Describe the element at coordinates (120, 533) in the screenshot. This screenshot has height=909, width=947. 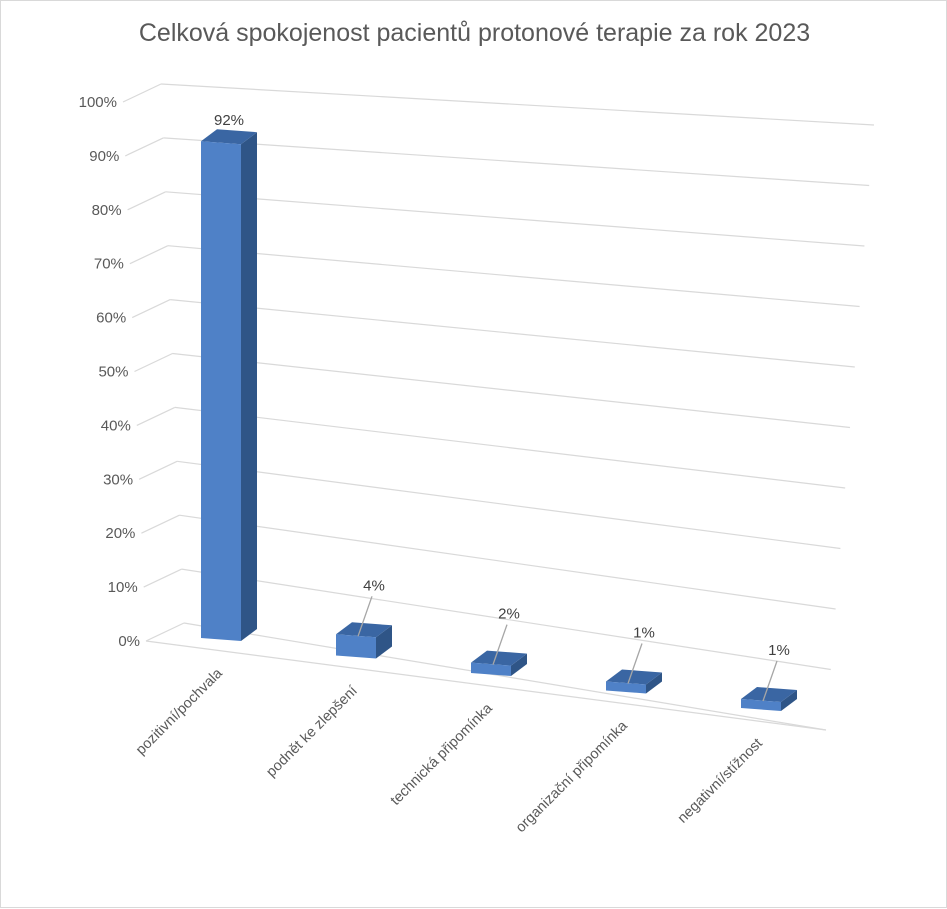
I see `y-tick-label: 20%` at that location.